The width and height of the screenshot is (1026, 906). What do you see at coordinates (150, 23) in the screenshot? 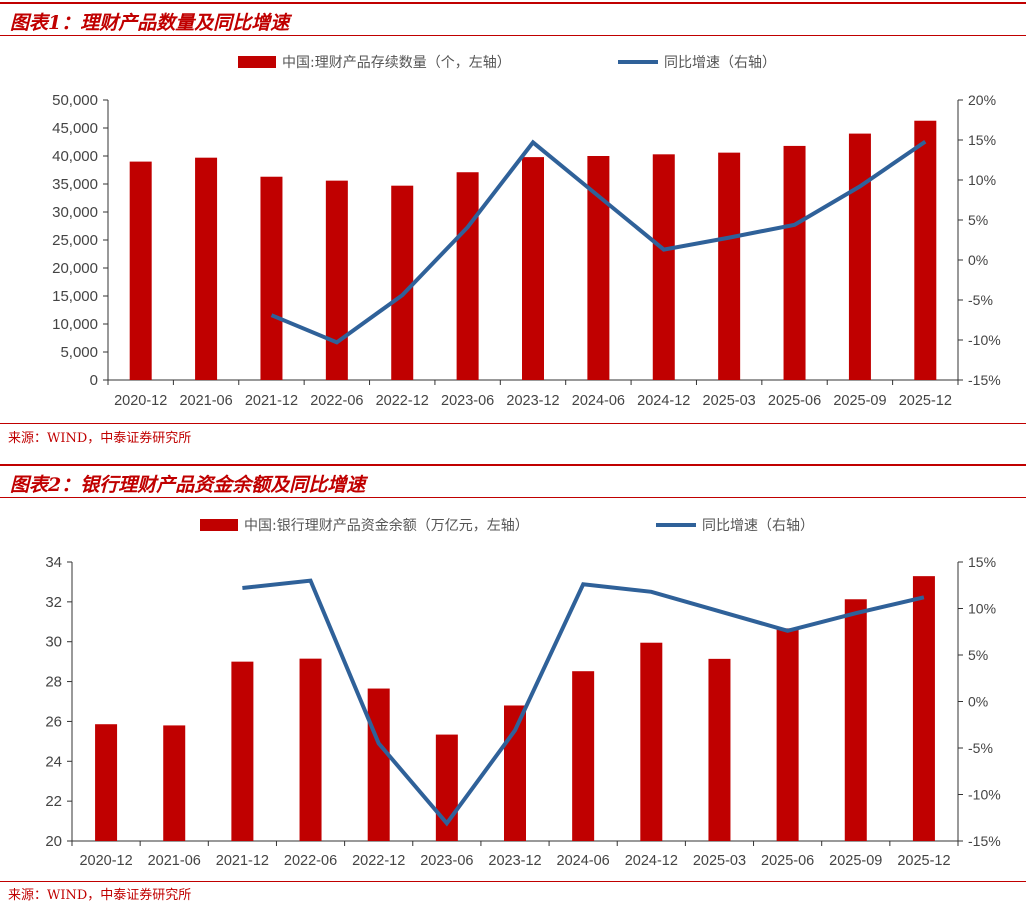
I see `figure-1-title: 图表1：理财产品数量及同比增速` at bounding box center [150, 23].